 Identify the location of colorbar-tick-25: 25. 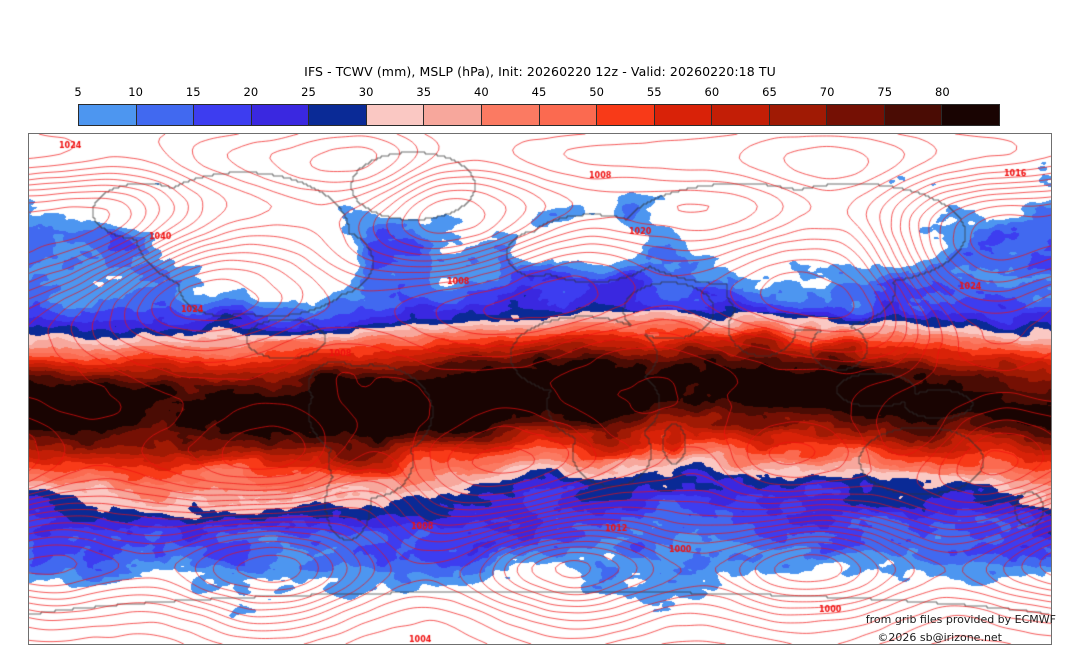
(308, 92).